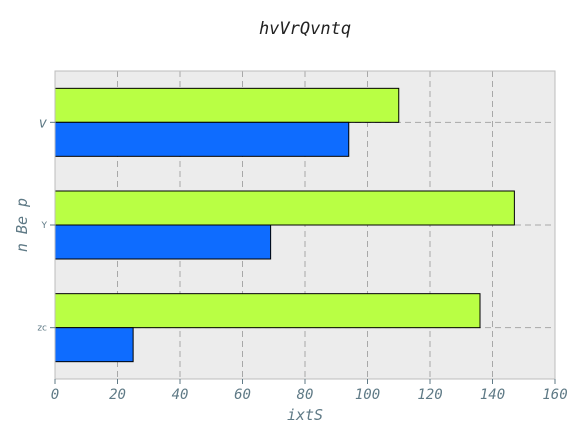 This screenshot has height=438, width=584. Describe the element at coordinates (43, 123) in the screenshot. I see `y-tick-label: v` at that location.